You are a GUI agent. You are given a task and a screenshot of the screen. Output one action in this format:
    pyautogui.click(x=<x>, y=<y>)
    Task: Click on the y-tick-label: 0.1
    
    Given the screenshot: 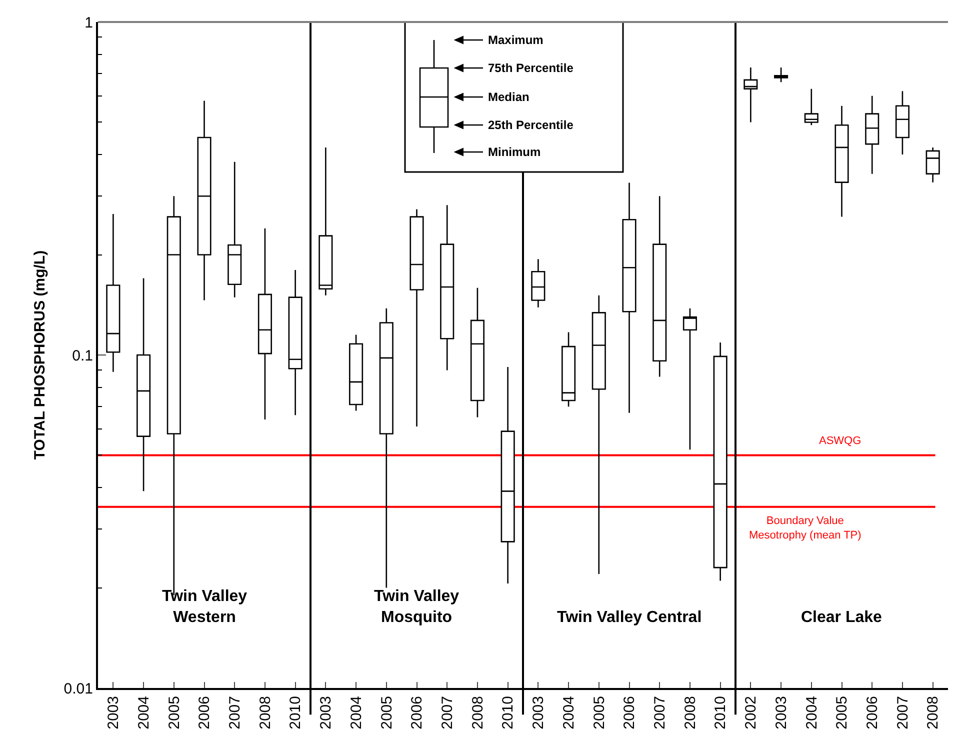 What is the action you would take?
    pyautogui.click(x=82, y=355)
    